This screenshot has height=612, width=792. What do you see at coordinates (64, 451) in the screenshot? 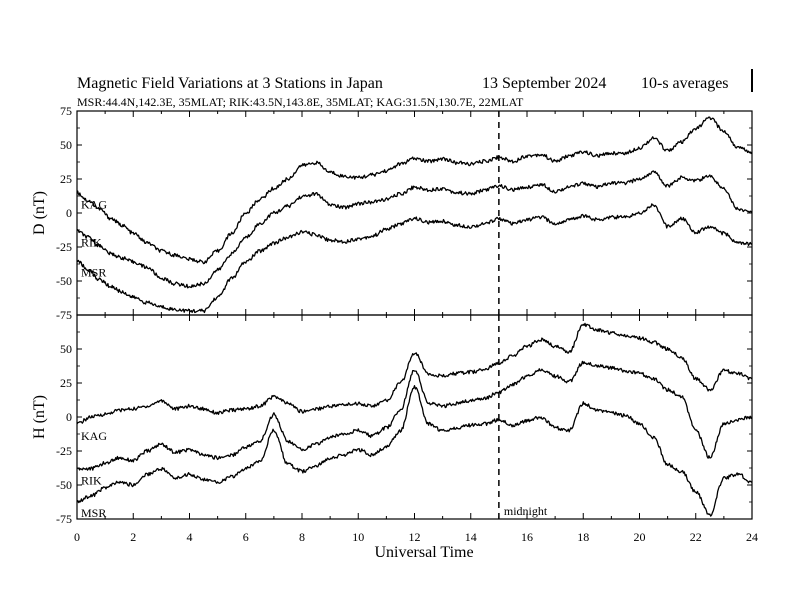
I see `y-tick-label-H: -25` at bounding box center [64, 451].